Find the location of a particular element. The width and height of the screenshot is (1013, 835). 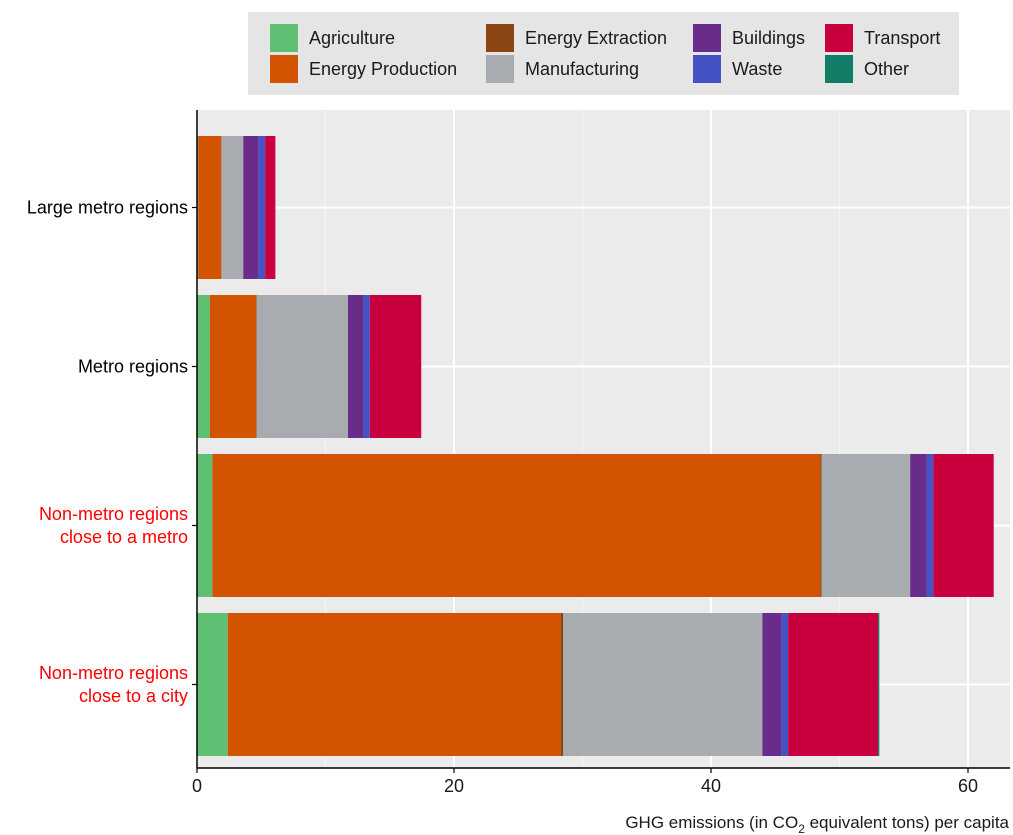

legend-label: Energy Extraction is located at coordinates (596, 37).